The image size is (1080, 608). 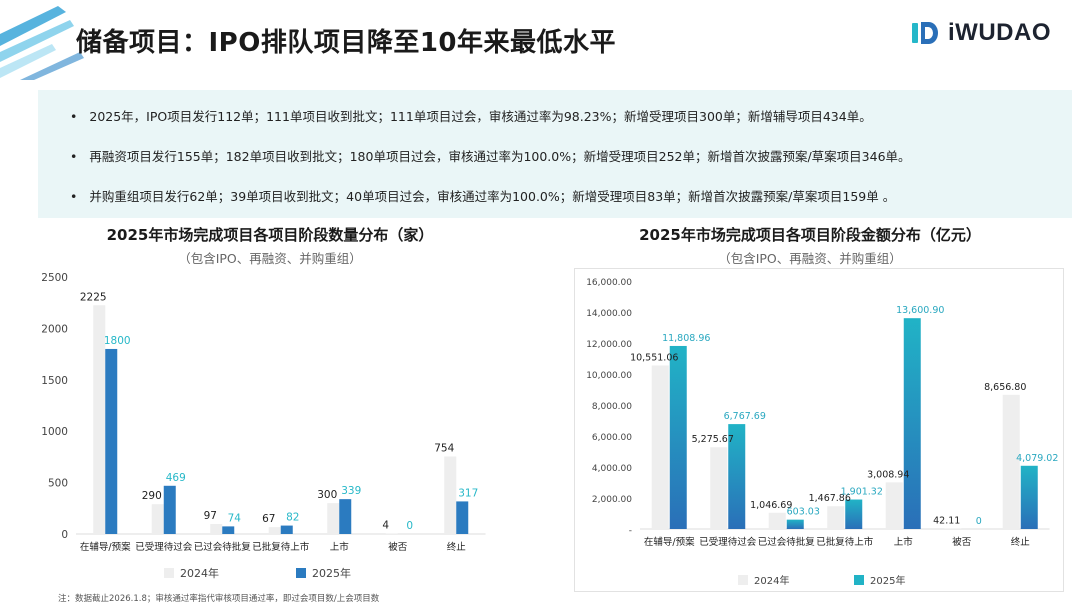 I want to click on data-label-2025: 317, so click(x=468, y=493).